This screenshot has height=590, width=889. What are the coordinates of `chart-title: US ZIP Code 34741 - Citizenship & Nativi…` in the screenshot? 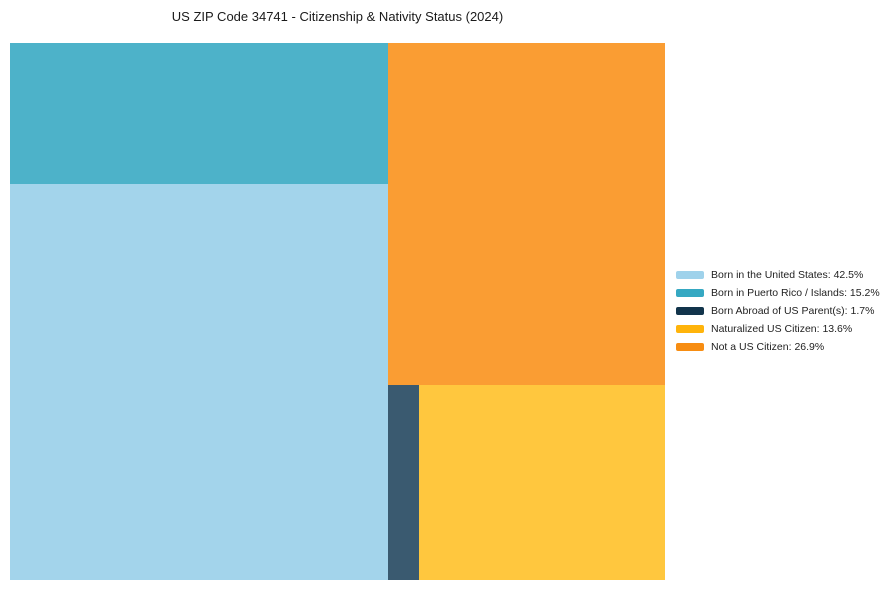 It's located at (337, 16).